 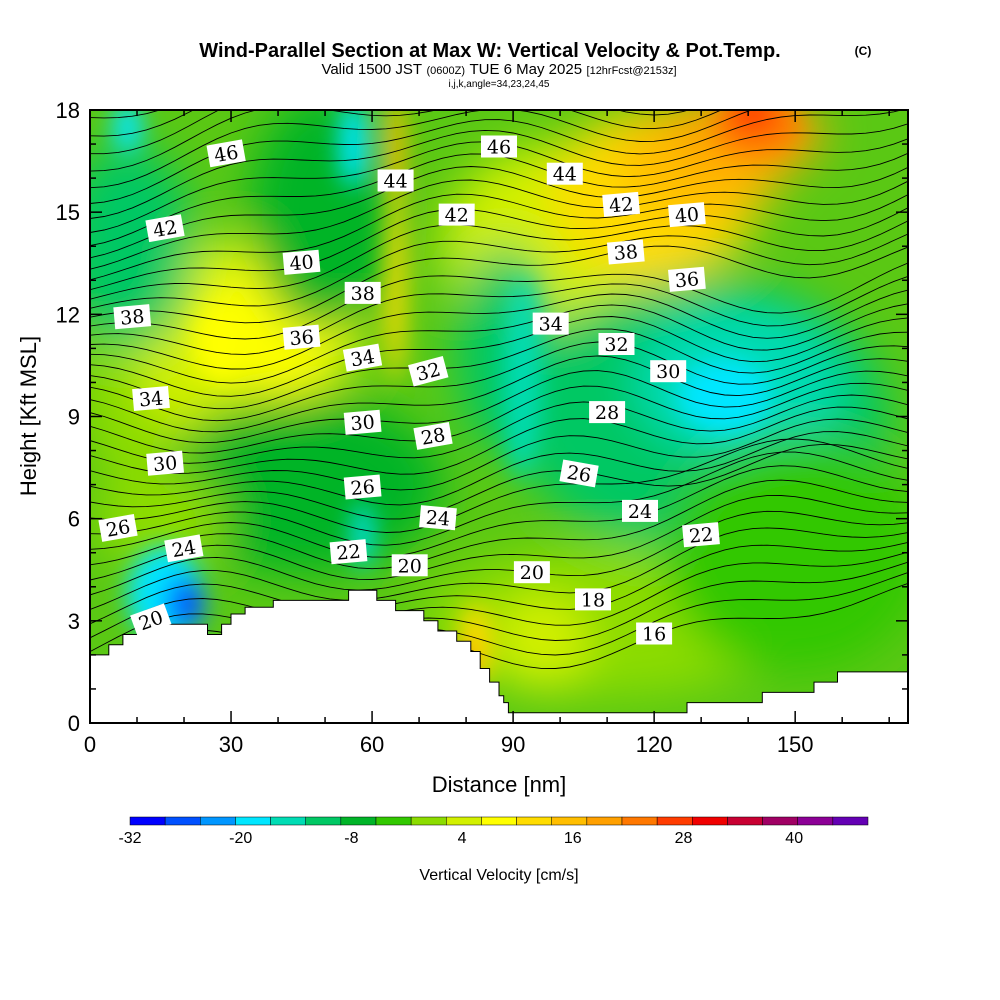 I want to click on y-tick-label: 18, so click(x=68, y=110).